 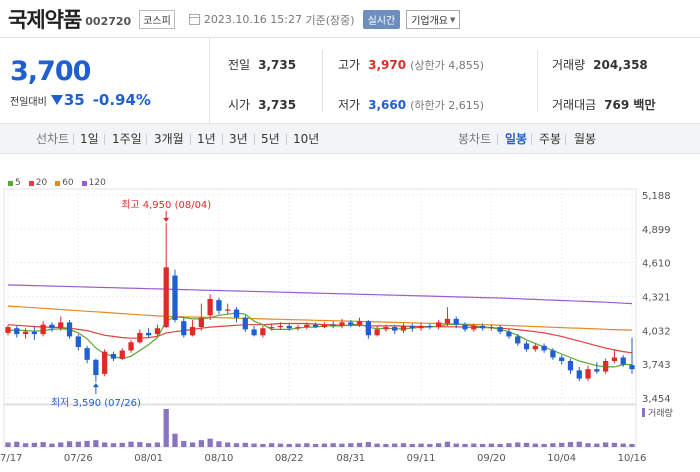 What do you see at coordinates (322, 81) in the screenshot?
I see `divider` at bounding box center [322, 81].